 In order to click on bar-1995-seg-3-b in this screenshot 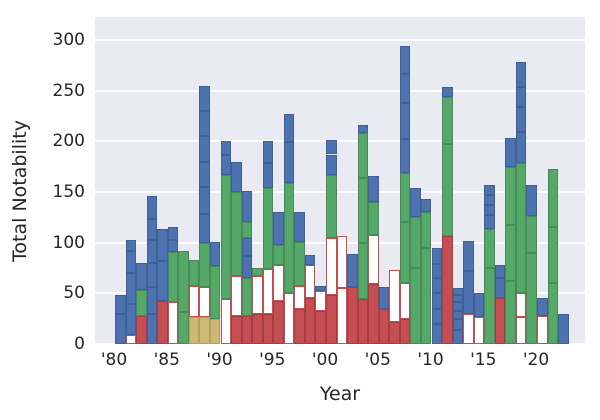, I will do `click(278, 228)`.